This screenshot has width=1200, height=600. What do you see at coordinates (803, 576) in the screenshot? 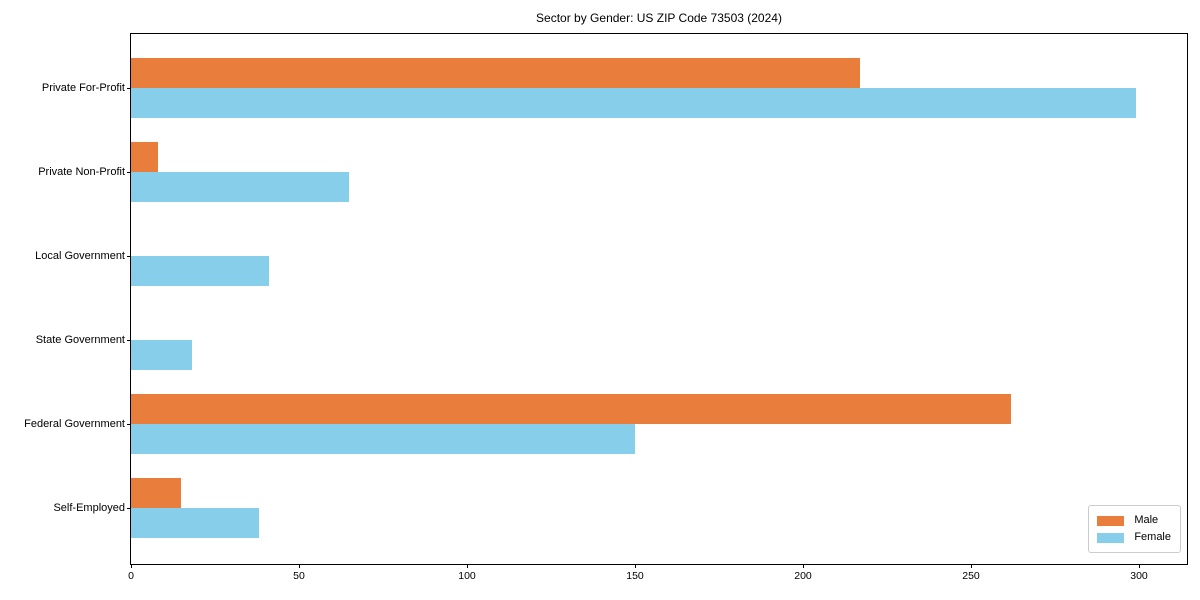
I see `x-tick-label: 200` at bounding box center [803, 576].